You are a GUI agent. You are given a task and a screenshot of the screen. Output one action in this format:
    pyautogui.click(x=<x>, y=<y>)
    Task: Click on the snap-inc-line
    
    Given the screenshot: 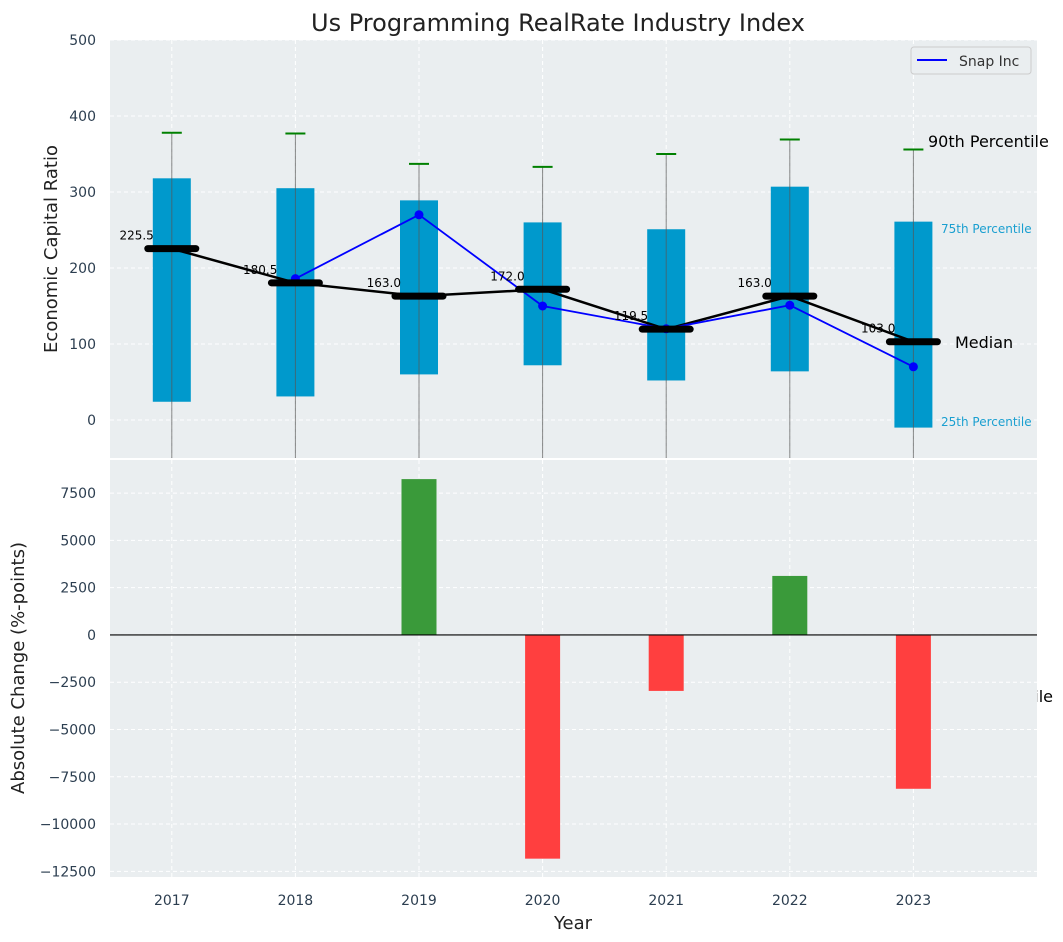 What is the action you would take?
    pyautogui.click(x=604, y=290)
    